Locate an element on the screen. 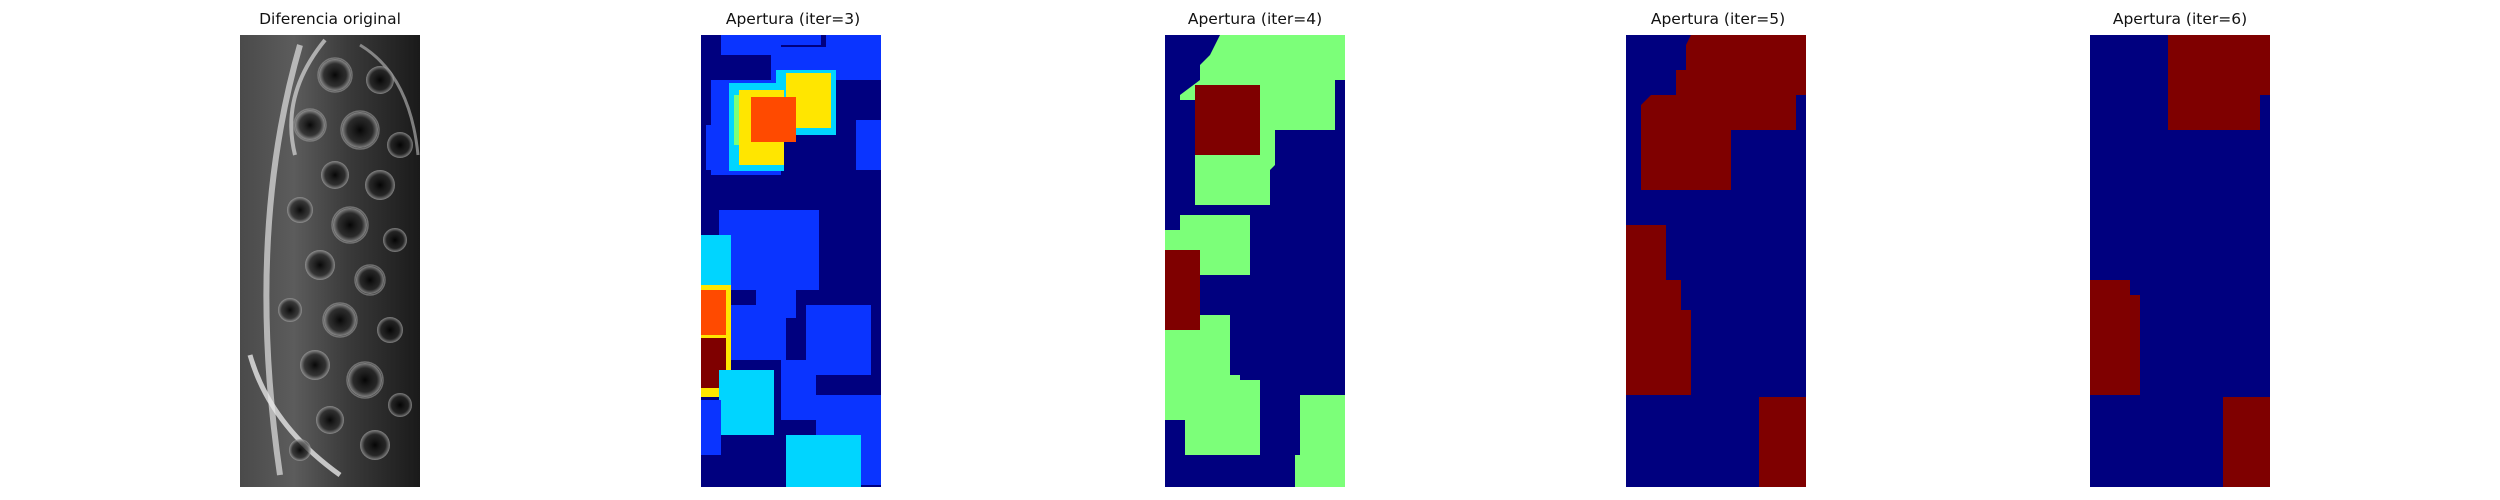 Image resolution: width=2500 pixels, height=500 pixels. opening-iter-6-image is located at coordinates (2180, 261).